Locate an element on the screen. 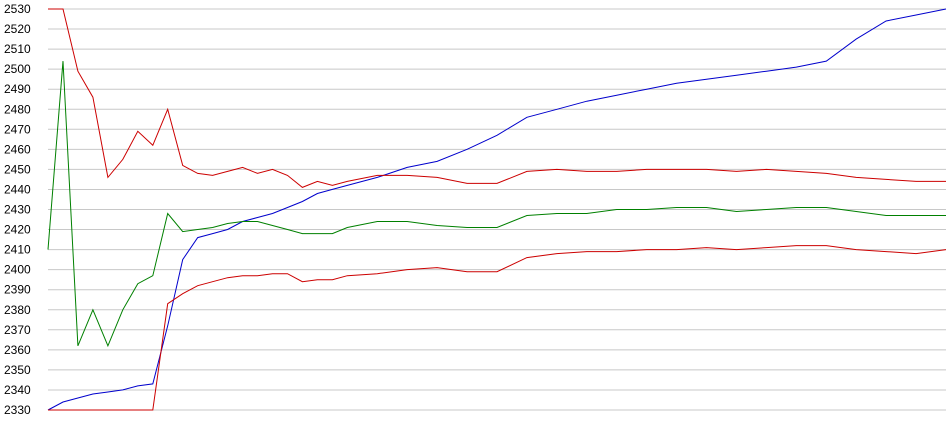  y-tick-label: 2400 is located at coordinates (17, 270).